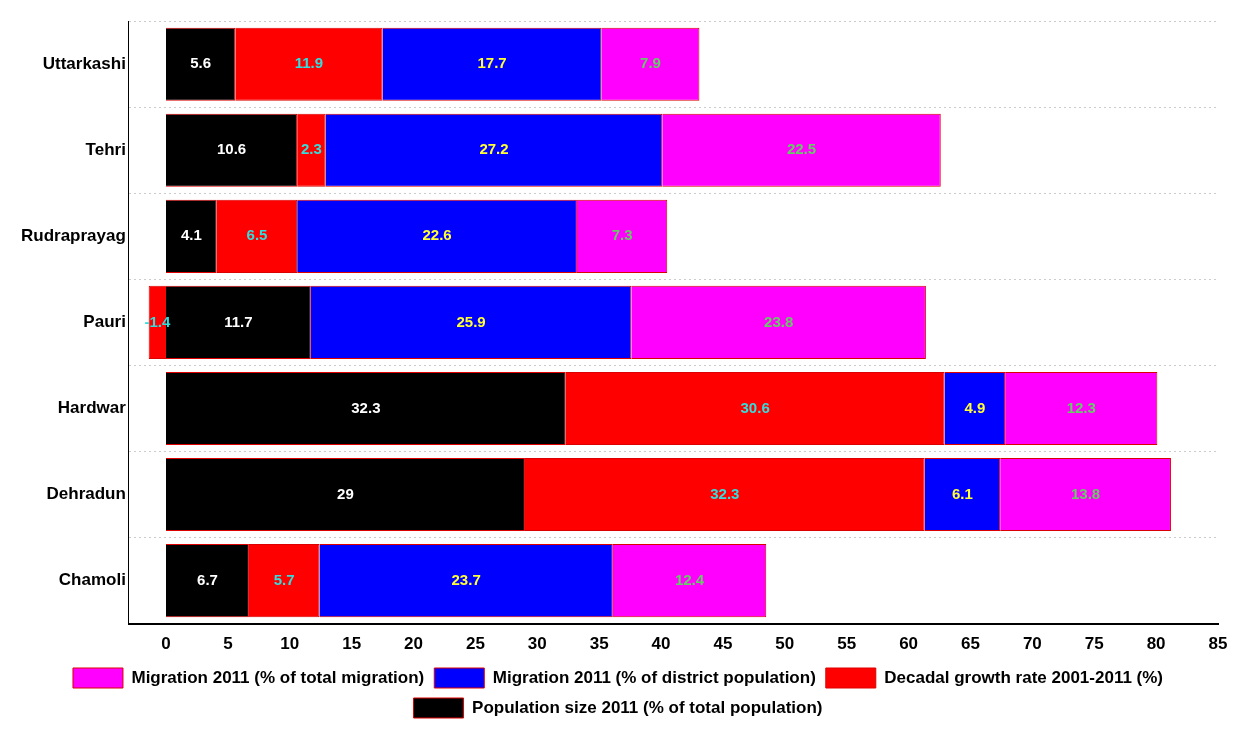 The image size is (1248, 738). What do you see at coordinates (801, 149) in the screenshot?
I see `data-label: 22.5` at bounding box center [801, 149].